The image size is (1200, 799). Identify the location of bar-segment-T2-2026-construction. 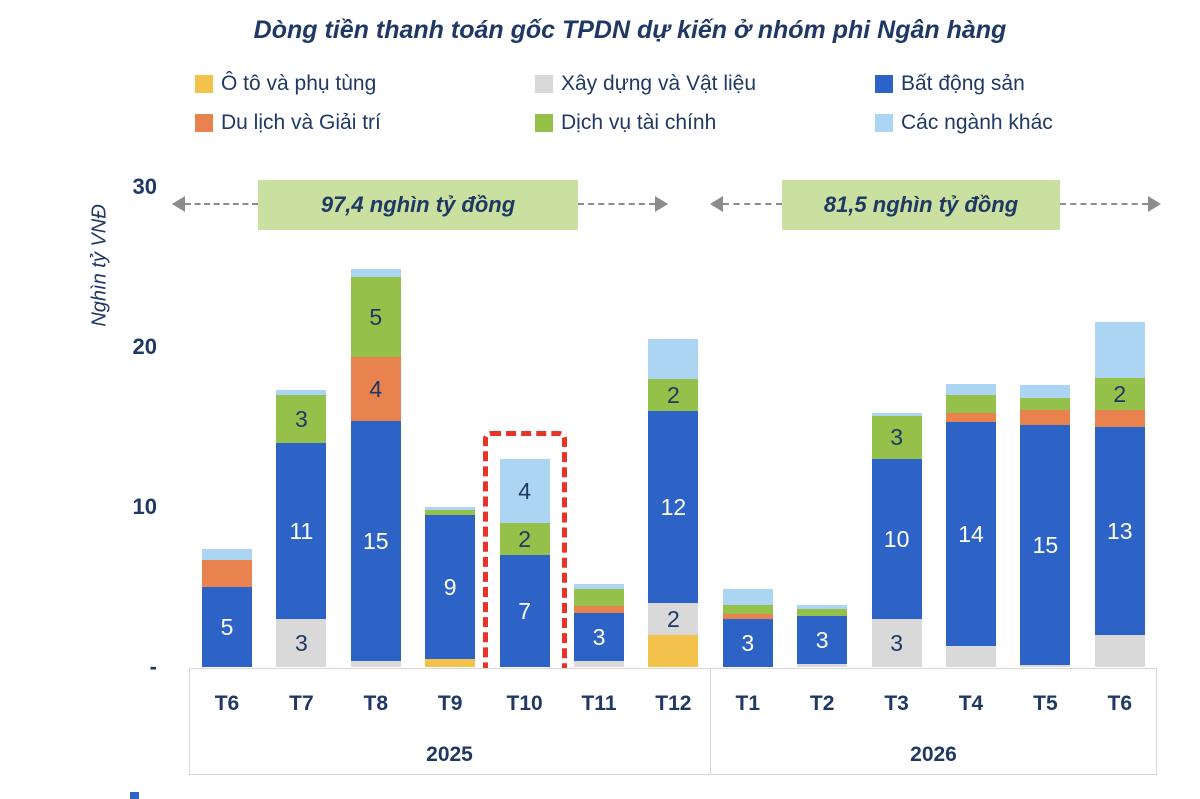
(822, 665).